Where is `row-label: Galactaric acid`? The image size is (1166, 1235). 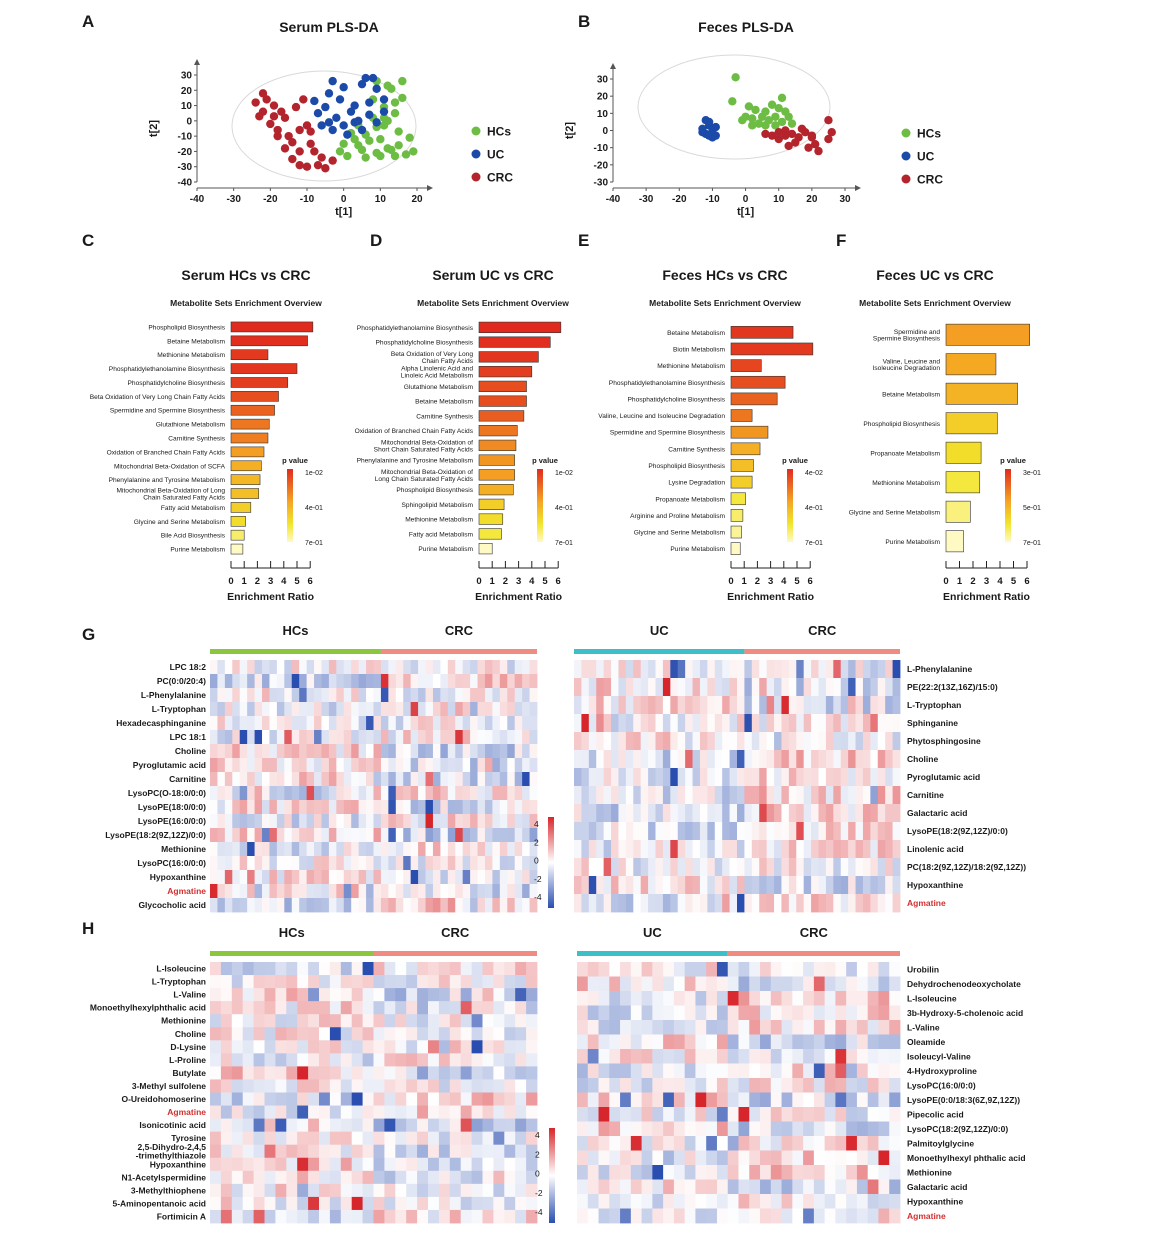
row-label: Galactaric acid is located at coordinates (937, 1187).